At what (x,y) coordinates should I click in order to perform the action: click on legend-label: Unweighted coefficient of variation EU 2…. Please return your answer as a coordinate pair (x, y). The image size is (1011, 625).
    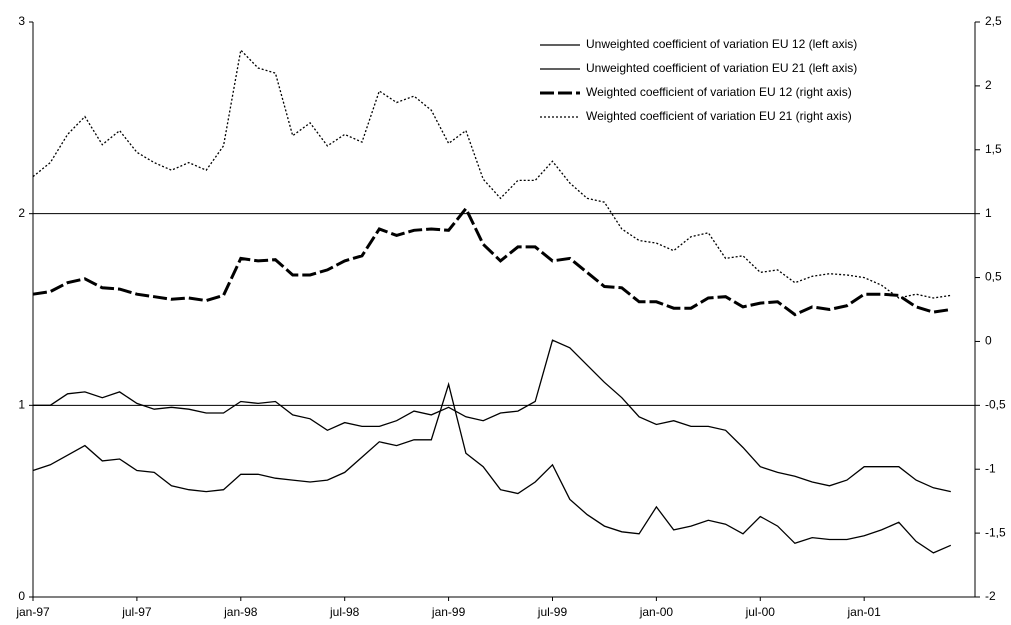
    Looking at the image, I should click on (721, 68).